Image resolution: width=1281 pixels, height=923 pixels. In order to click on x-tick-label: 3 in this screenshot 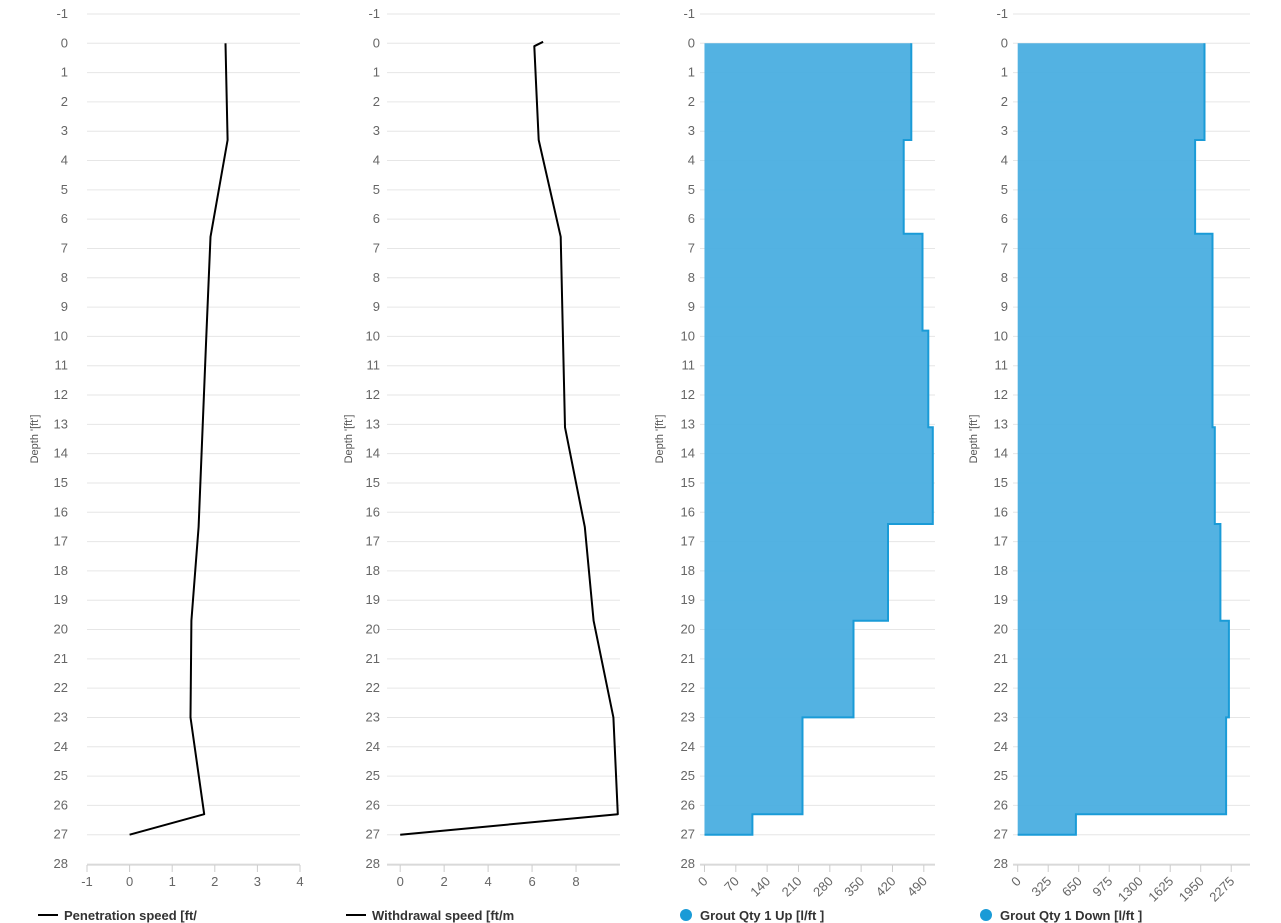, I will do `click(257, 881)`.